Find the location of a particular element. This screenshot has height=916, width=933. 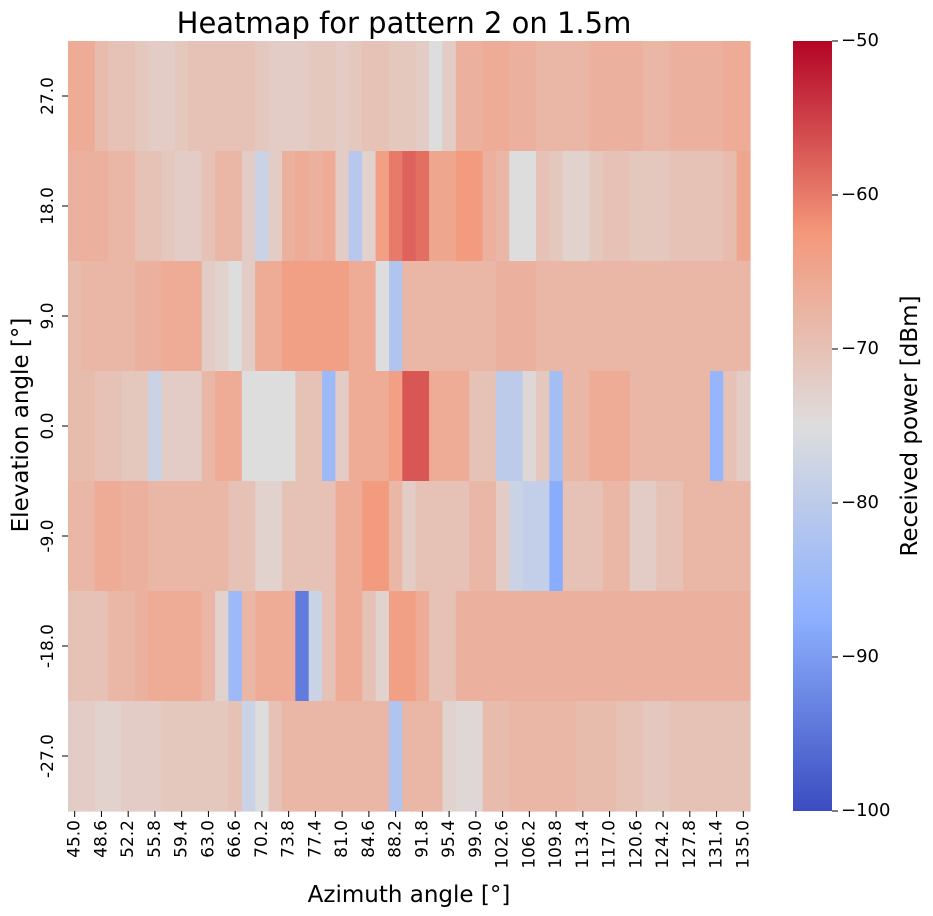

y-tick-label: 27.0 is located at coordinates (48, 96).